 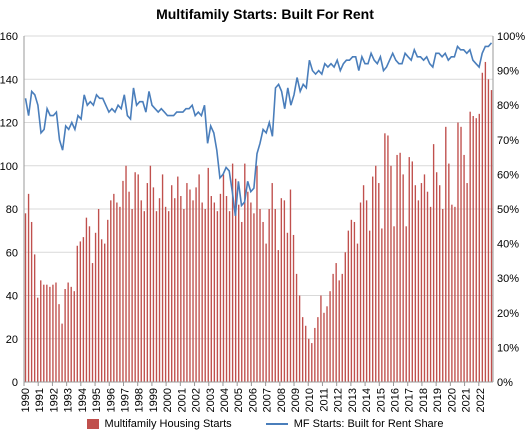 What do you see at coordinates (368, 424) in the screenshot?
I see `legend-label-share: MF Starts: Built for Rent Share` at bounding box center [368, 424].